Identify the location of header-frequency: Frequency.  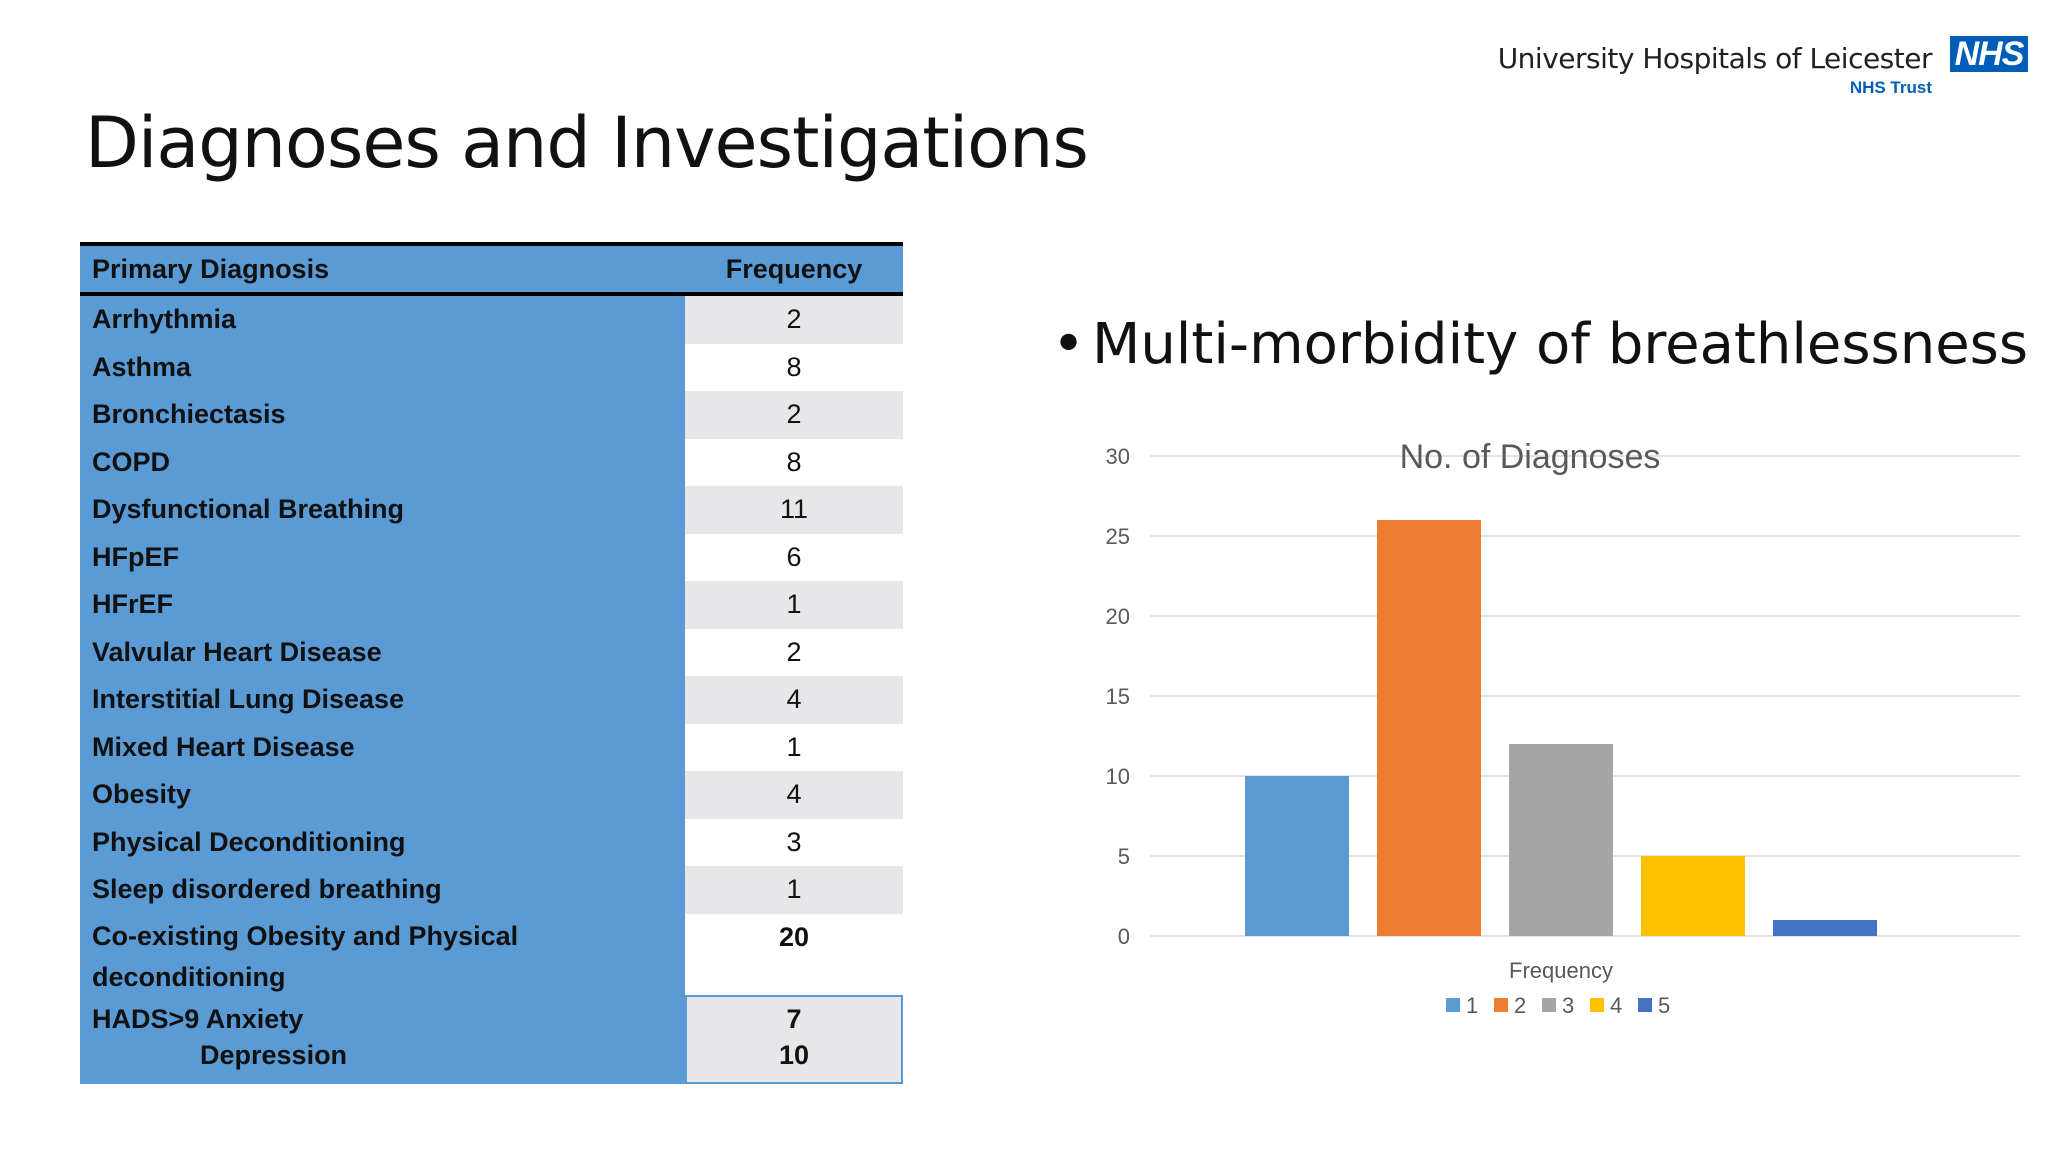
(794, 269).